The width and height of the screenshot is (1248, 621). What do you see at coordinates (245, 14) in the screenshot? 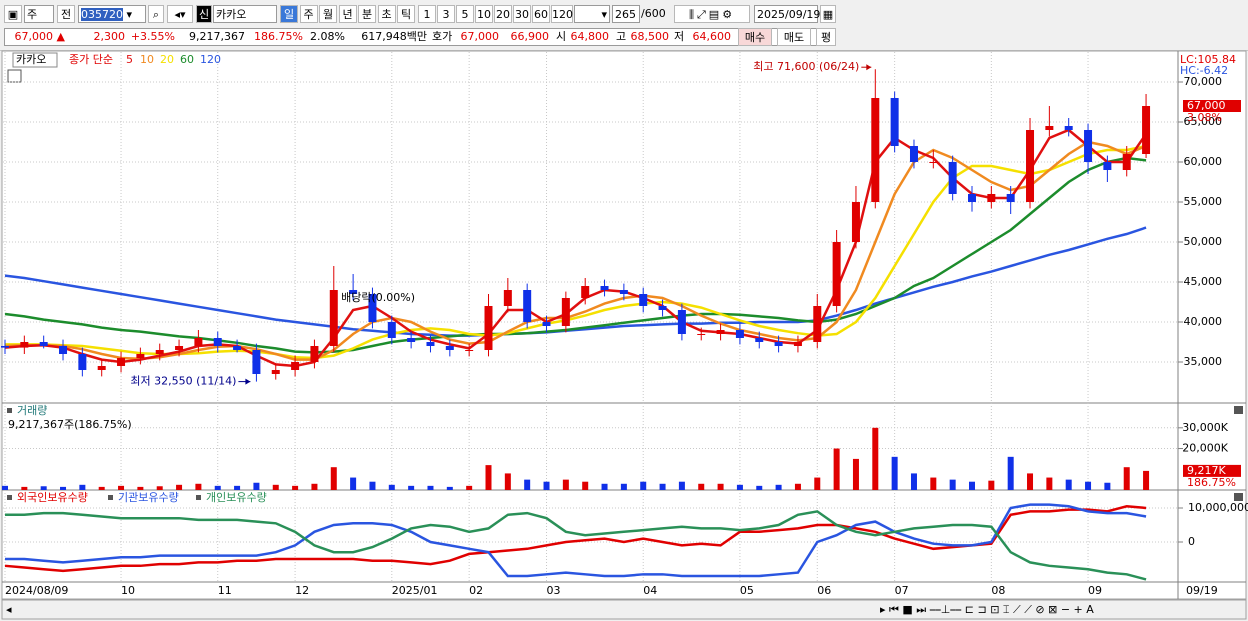
I see `name-input: 카카오` at bounding box center [245, 14].